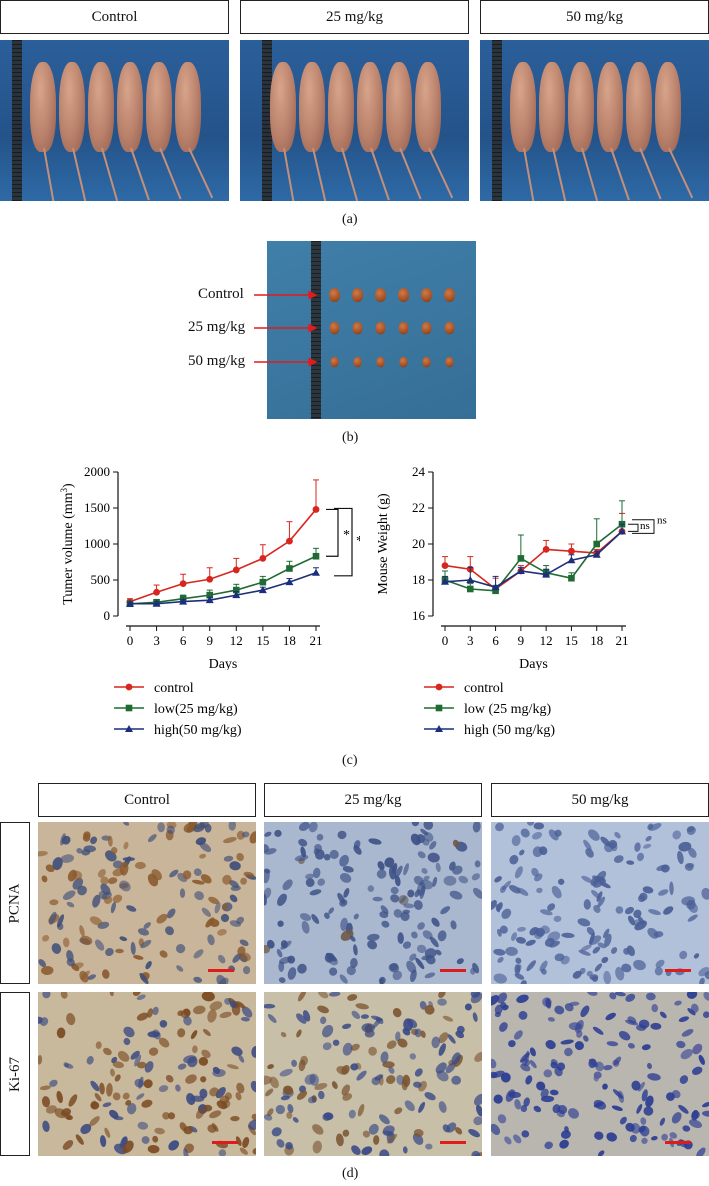 The width and height of the screenshot is (709, 1186). I want to click on sig-label-1: *, so click(346, 535).